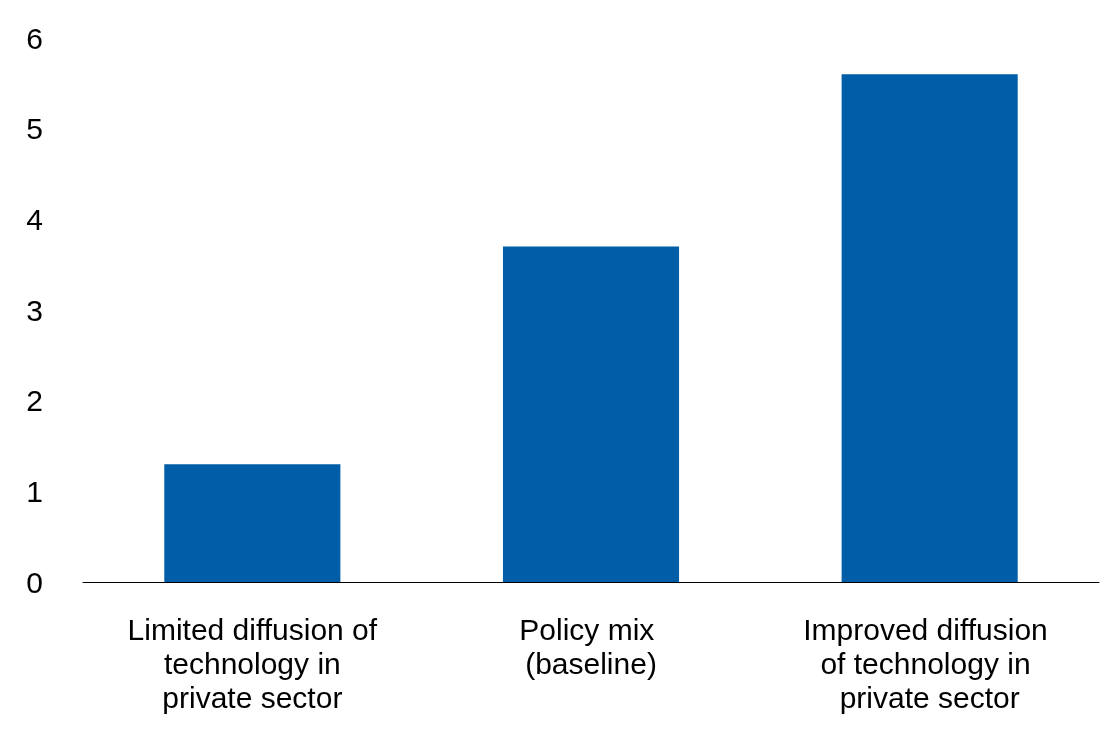 The width and height of the screenshot is (1112, 740). What do you see at coordinates (591, 646) in the screenshot?
I see `x-tick-label: Policy mix (baseline)` at bounding box center [591, 646].